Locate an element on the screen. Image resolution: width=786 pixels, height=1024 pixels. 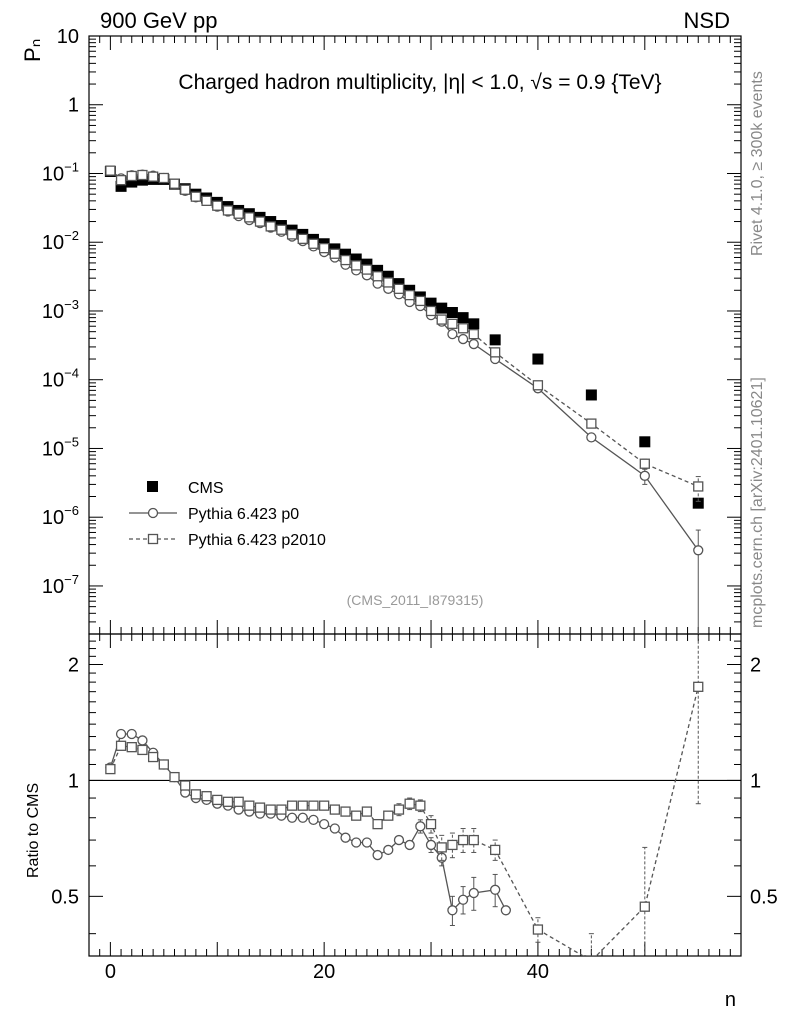
ratio-y-axis-label: Ratio to CMS is located at coordinates (33, 830).